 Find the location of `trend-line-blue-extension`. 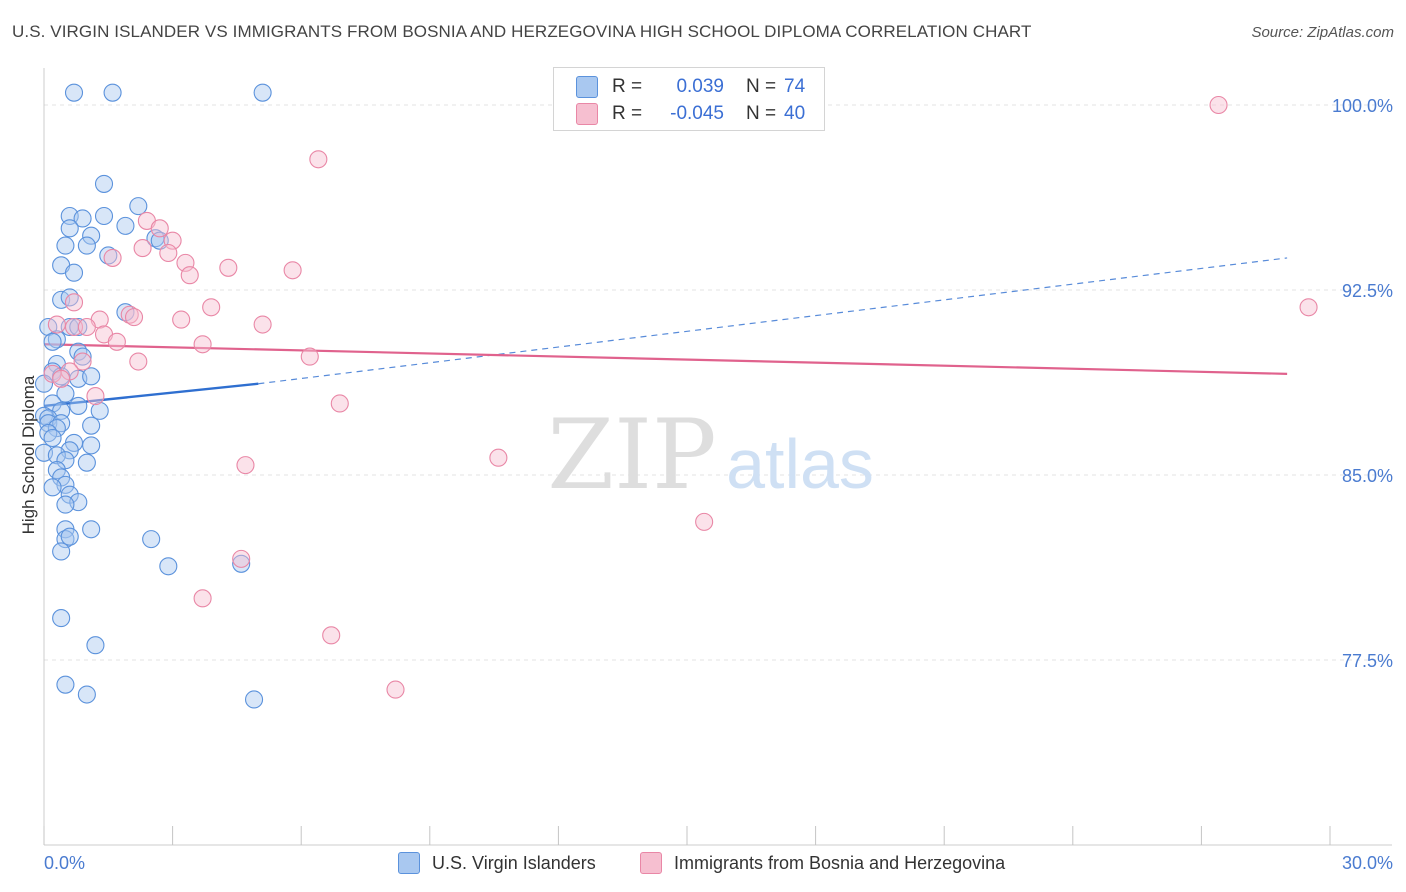

trend-line-blue-extension is located at coordinates (773, 321).